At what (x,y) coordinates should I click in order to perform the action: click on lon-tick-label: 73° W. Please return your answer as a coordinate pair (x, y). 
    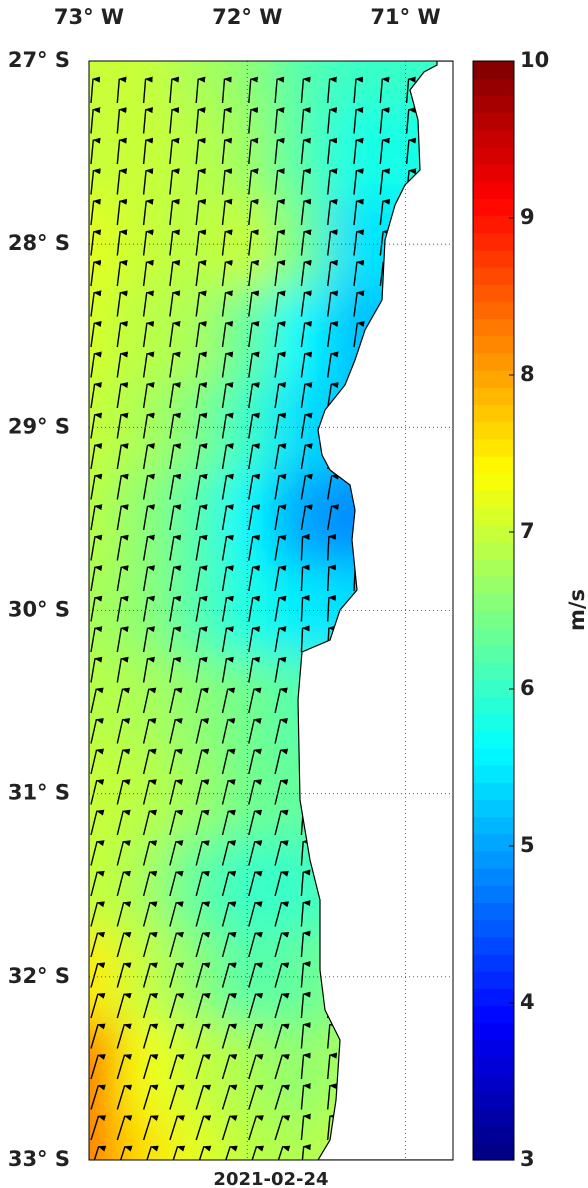
    Looking at the image, I should click on (89, 17).